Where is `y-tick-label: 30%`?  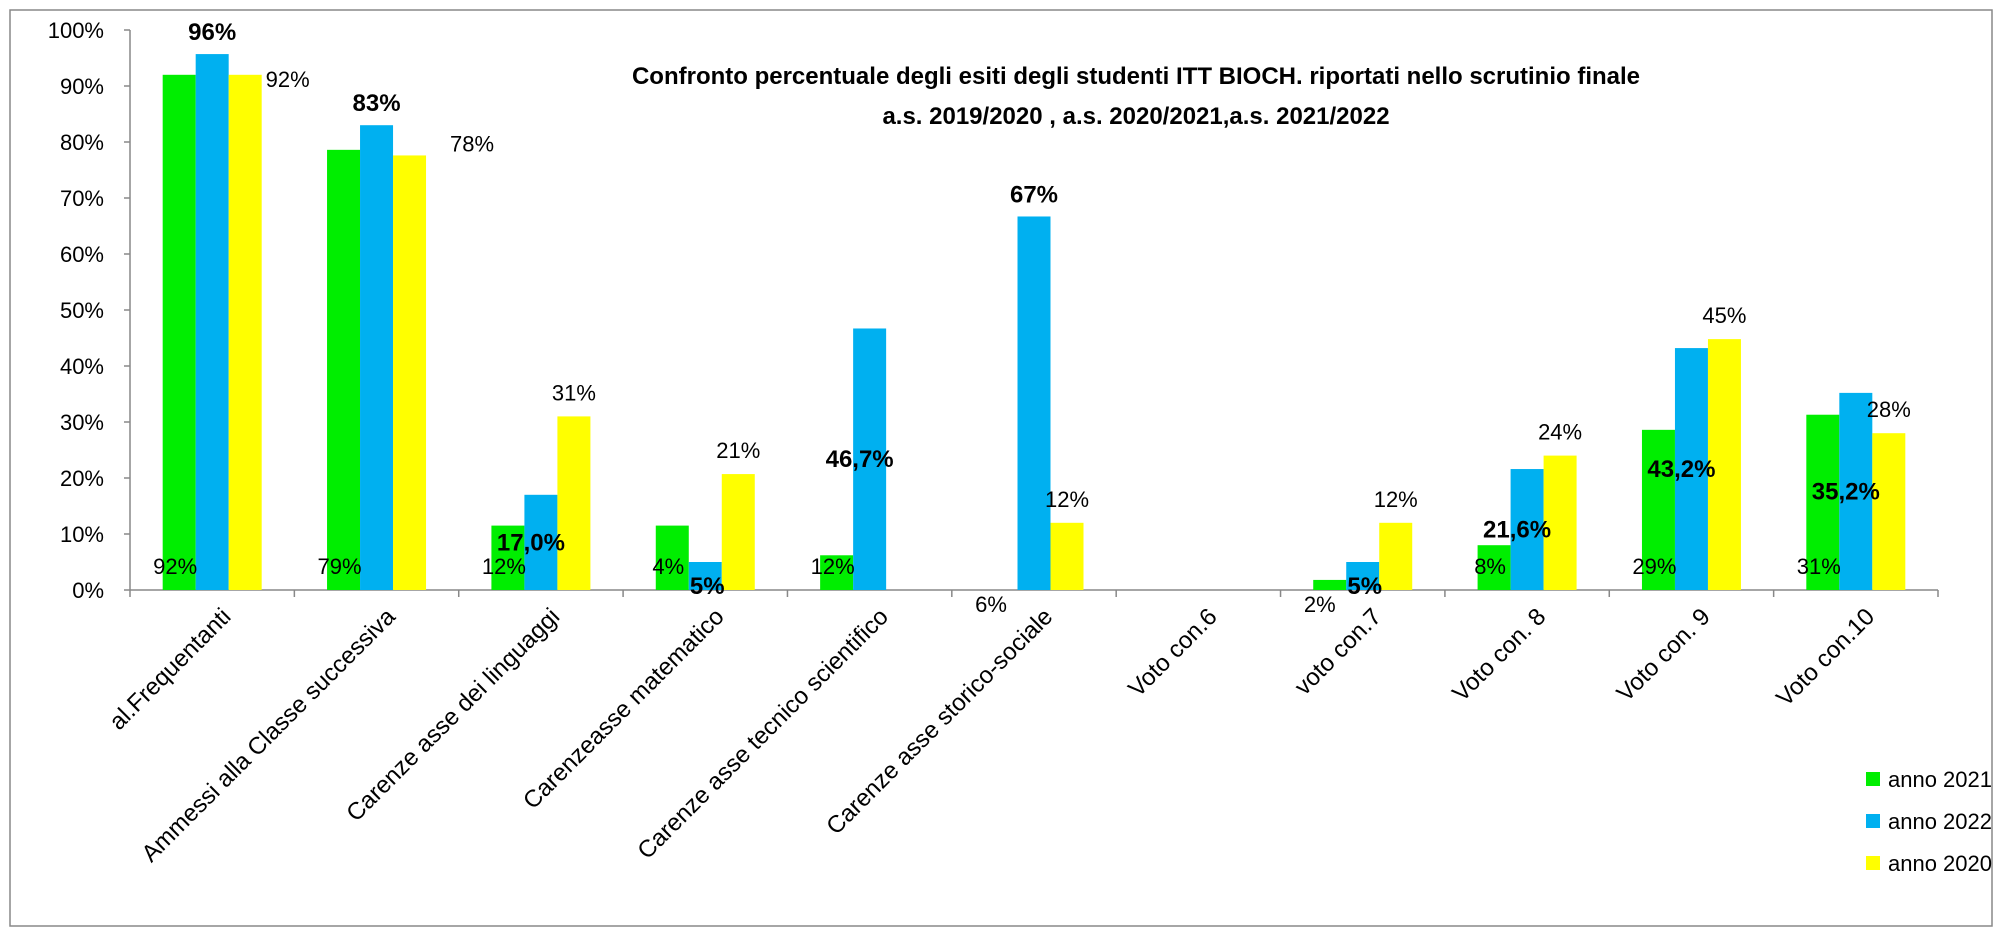 y-tick-label: 30% is located at coordinates (82, 422).